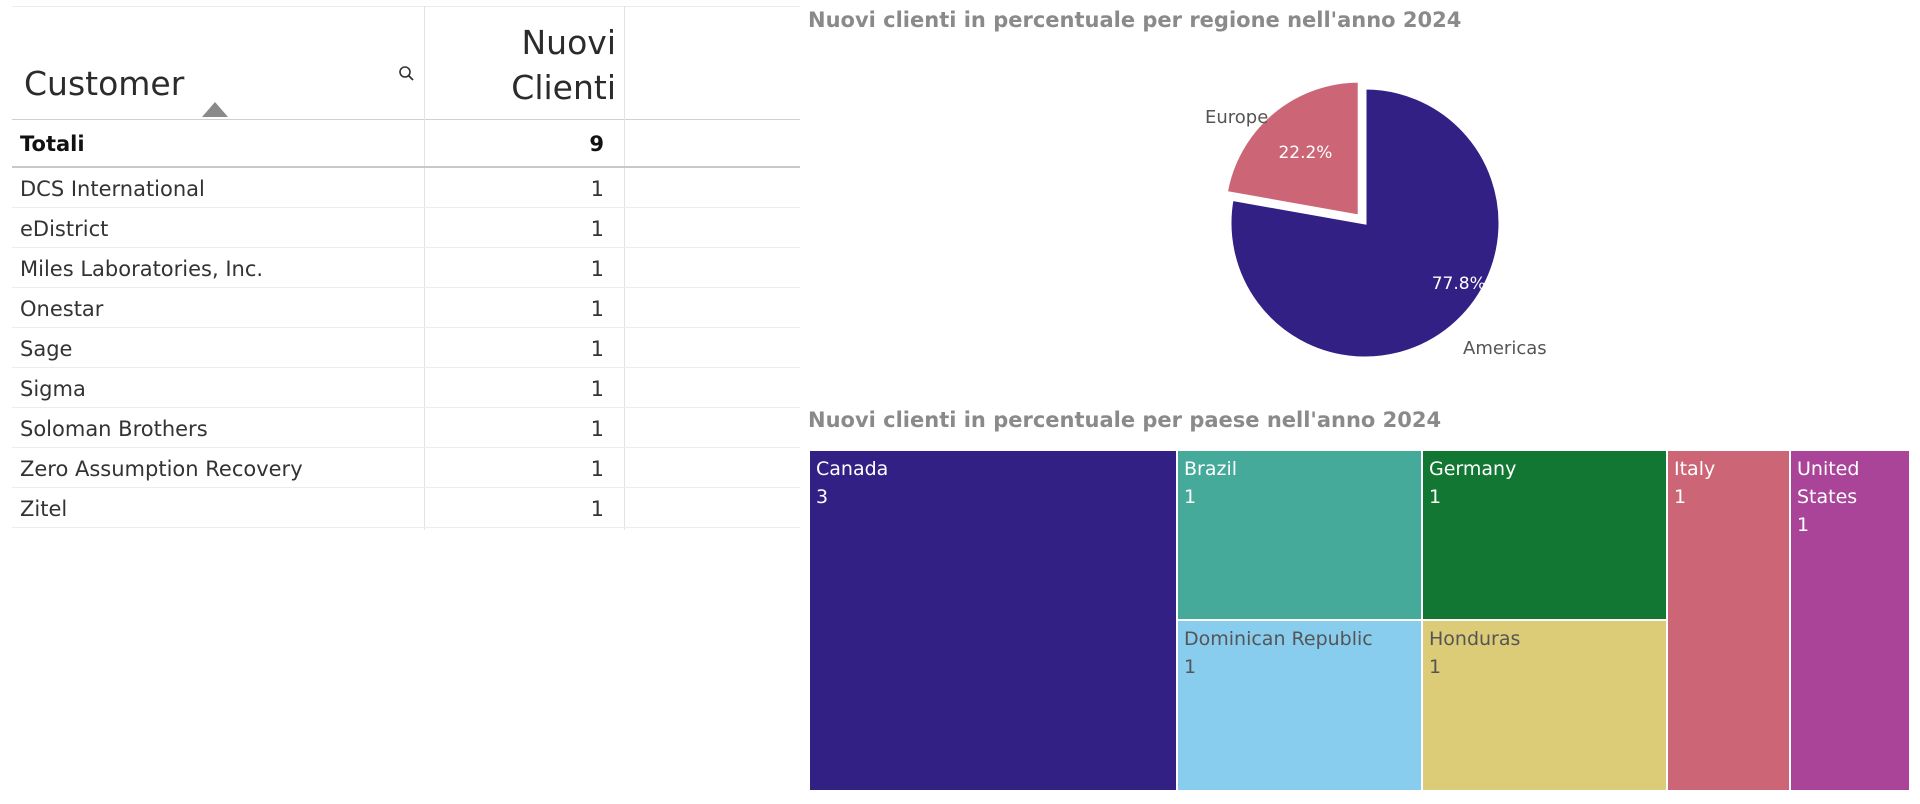  Describe the element at coordinates (1475, 639) in the screenshot. I see `treemap-tile-name: Honduras` at that location.